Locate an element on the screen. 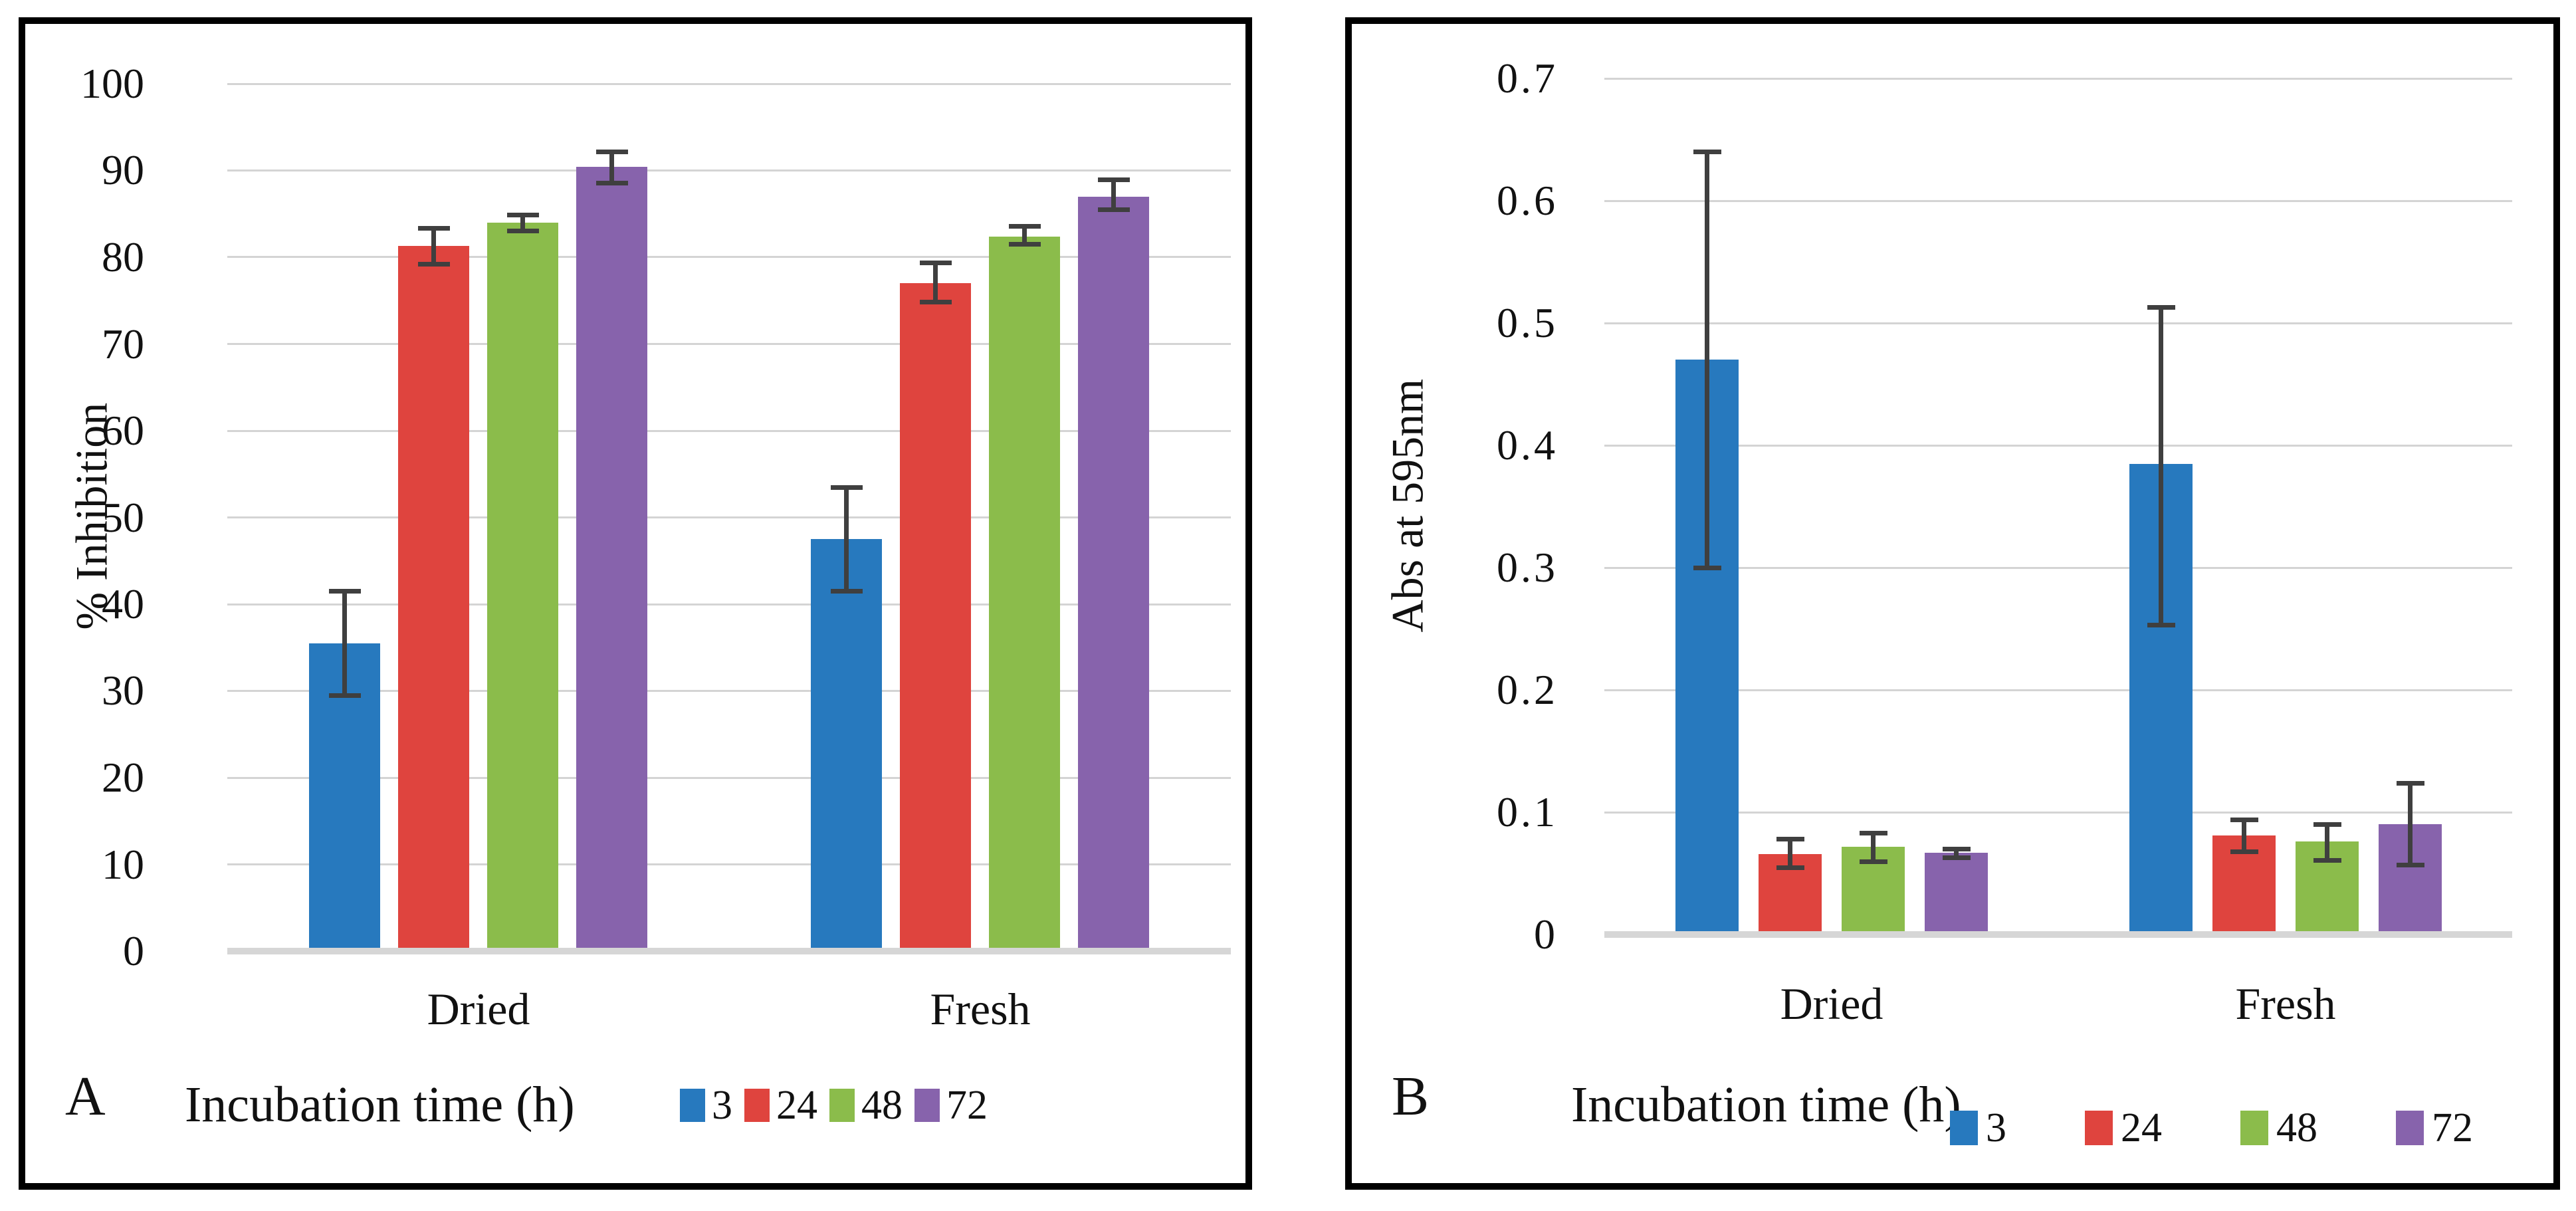 This screenshot has width=2576, height=1211. legend-swatch-24h is located at coordinates (757, 1105).